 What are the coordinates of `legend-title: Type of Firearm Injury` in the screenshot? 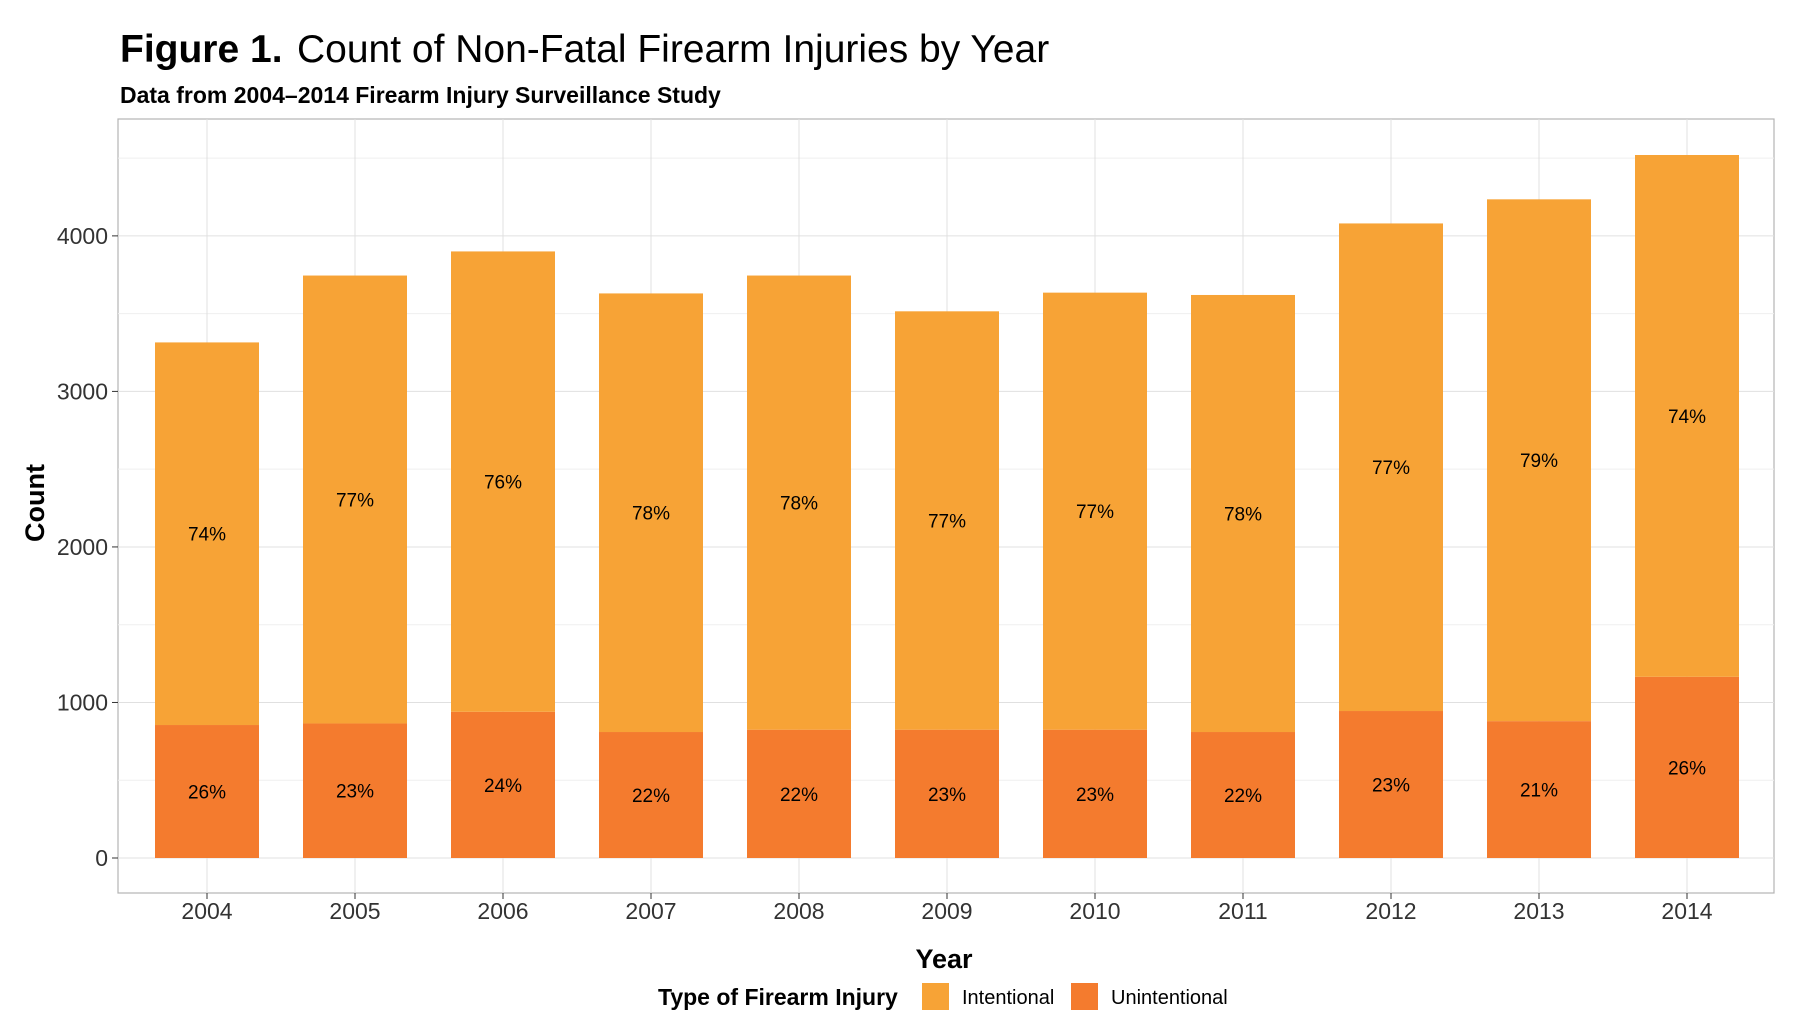 It's located at (778, 997).